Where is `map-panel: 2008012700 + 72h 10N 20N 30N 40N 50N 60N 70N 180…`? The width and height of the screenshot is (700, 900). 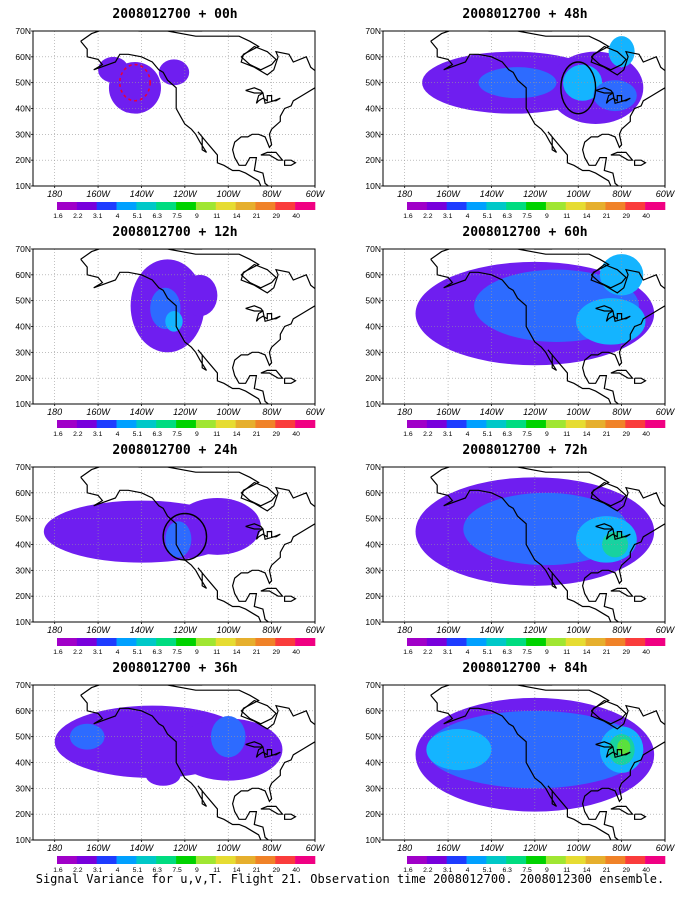
map-panel: 2008012700 + 72h 10N 20N 30N 40N 50N 60N 70N 180… is located at coordinates (525, 546).